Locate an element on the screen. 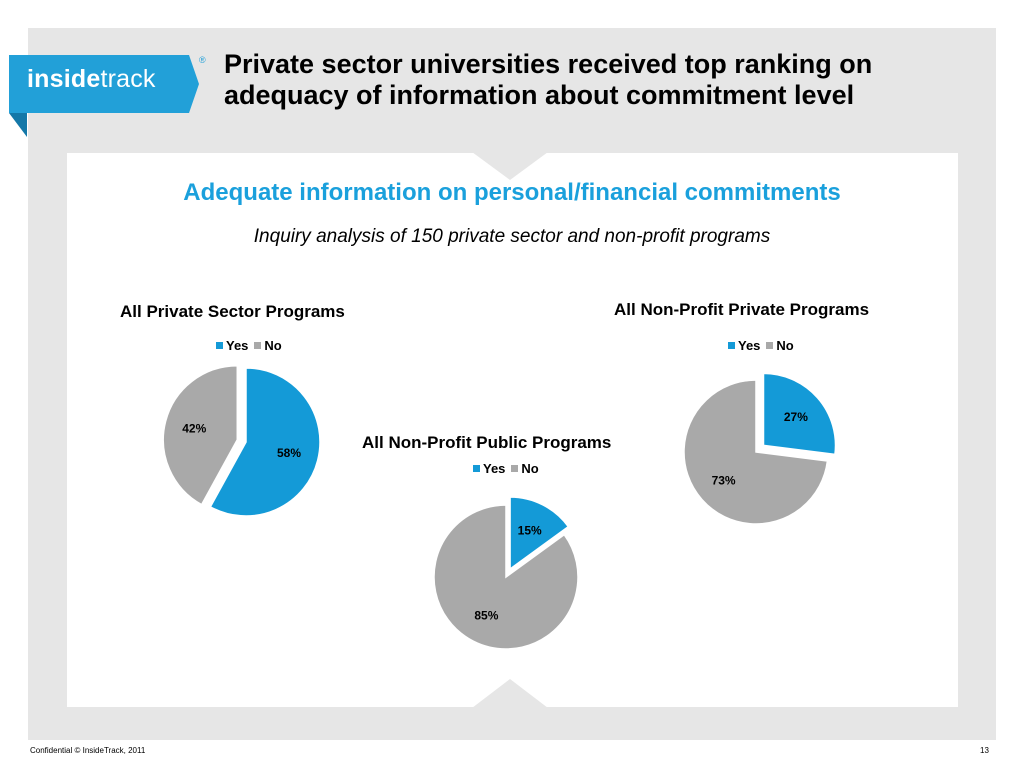 This screenshot has width=1024, height=768. pie-label-yes: 27% is located at coordinates (796, 417).